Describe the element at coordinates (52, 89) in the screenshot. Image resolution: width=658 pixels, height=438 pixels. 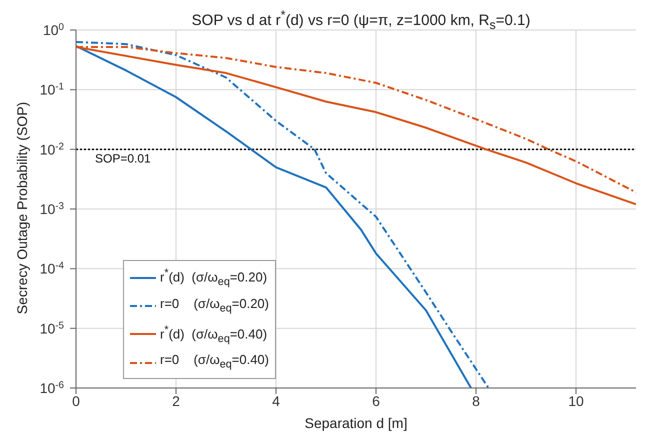
I see `y-tick-label: 10$^{-1}$` at that location.